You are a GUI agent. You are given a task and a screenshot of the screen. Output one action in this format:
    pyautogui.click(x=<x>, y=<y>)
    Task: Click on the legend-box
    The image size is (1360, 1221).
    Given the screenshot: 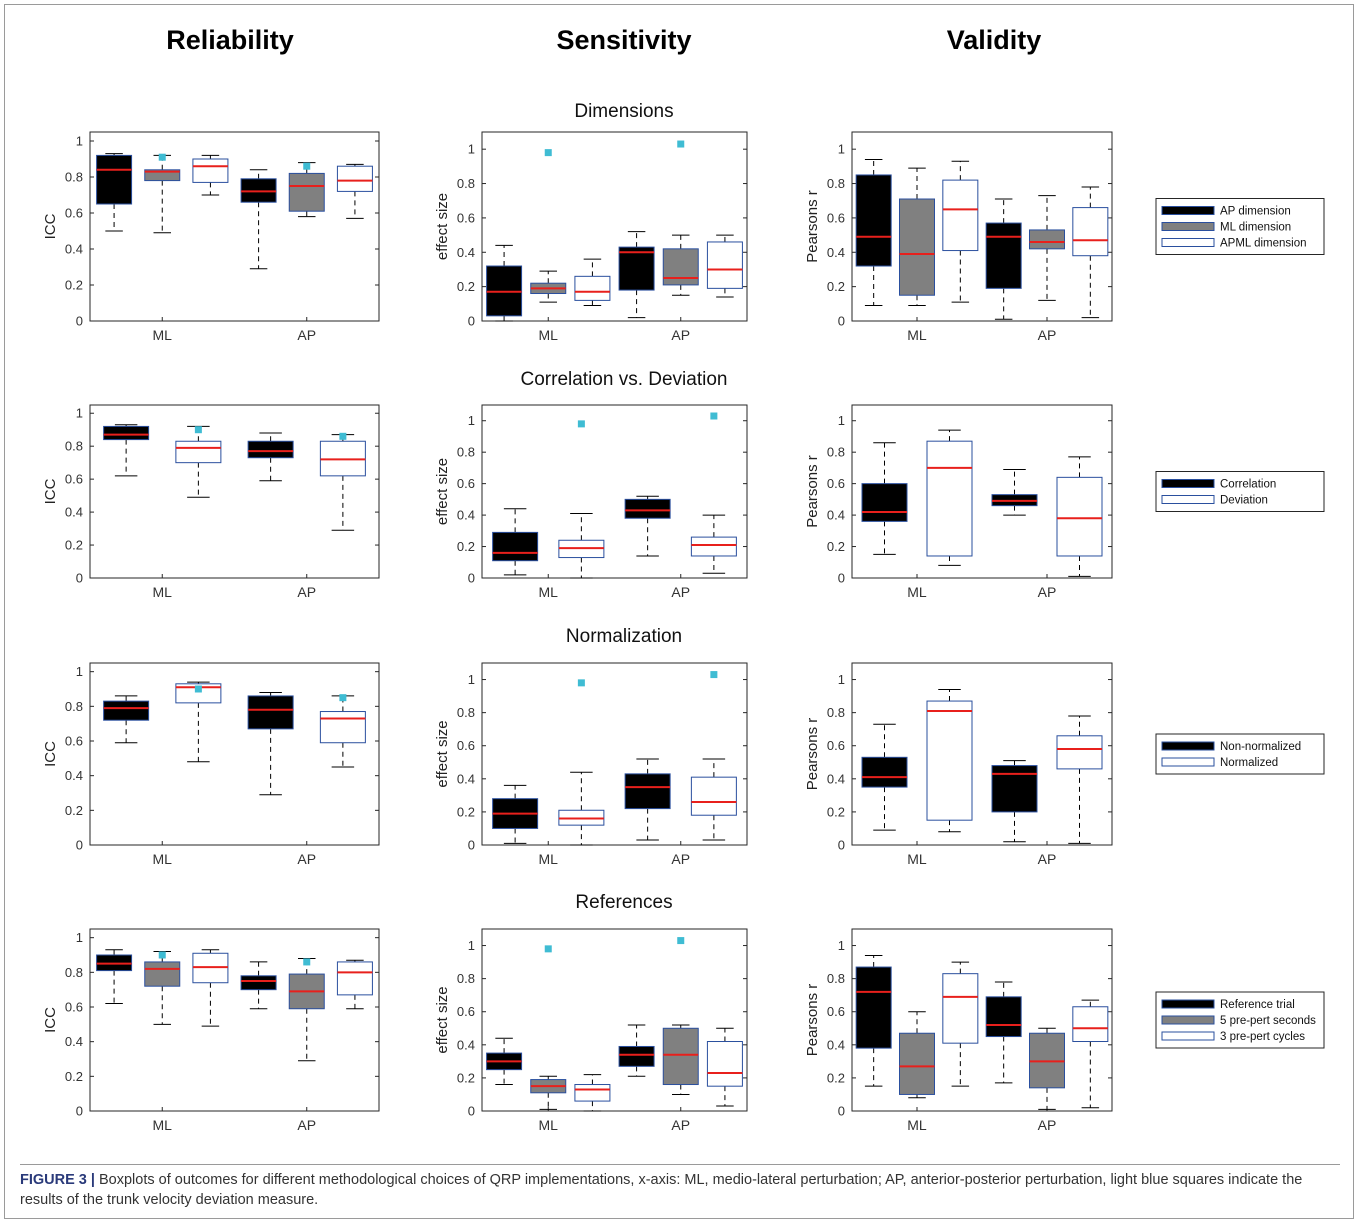 What is the action you would take?
    pyautogui.click(x=1240, y=491)
    